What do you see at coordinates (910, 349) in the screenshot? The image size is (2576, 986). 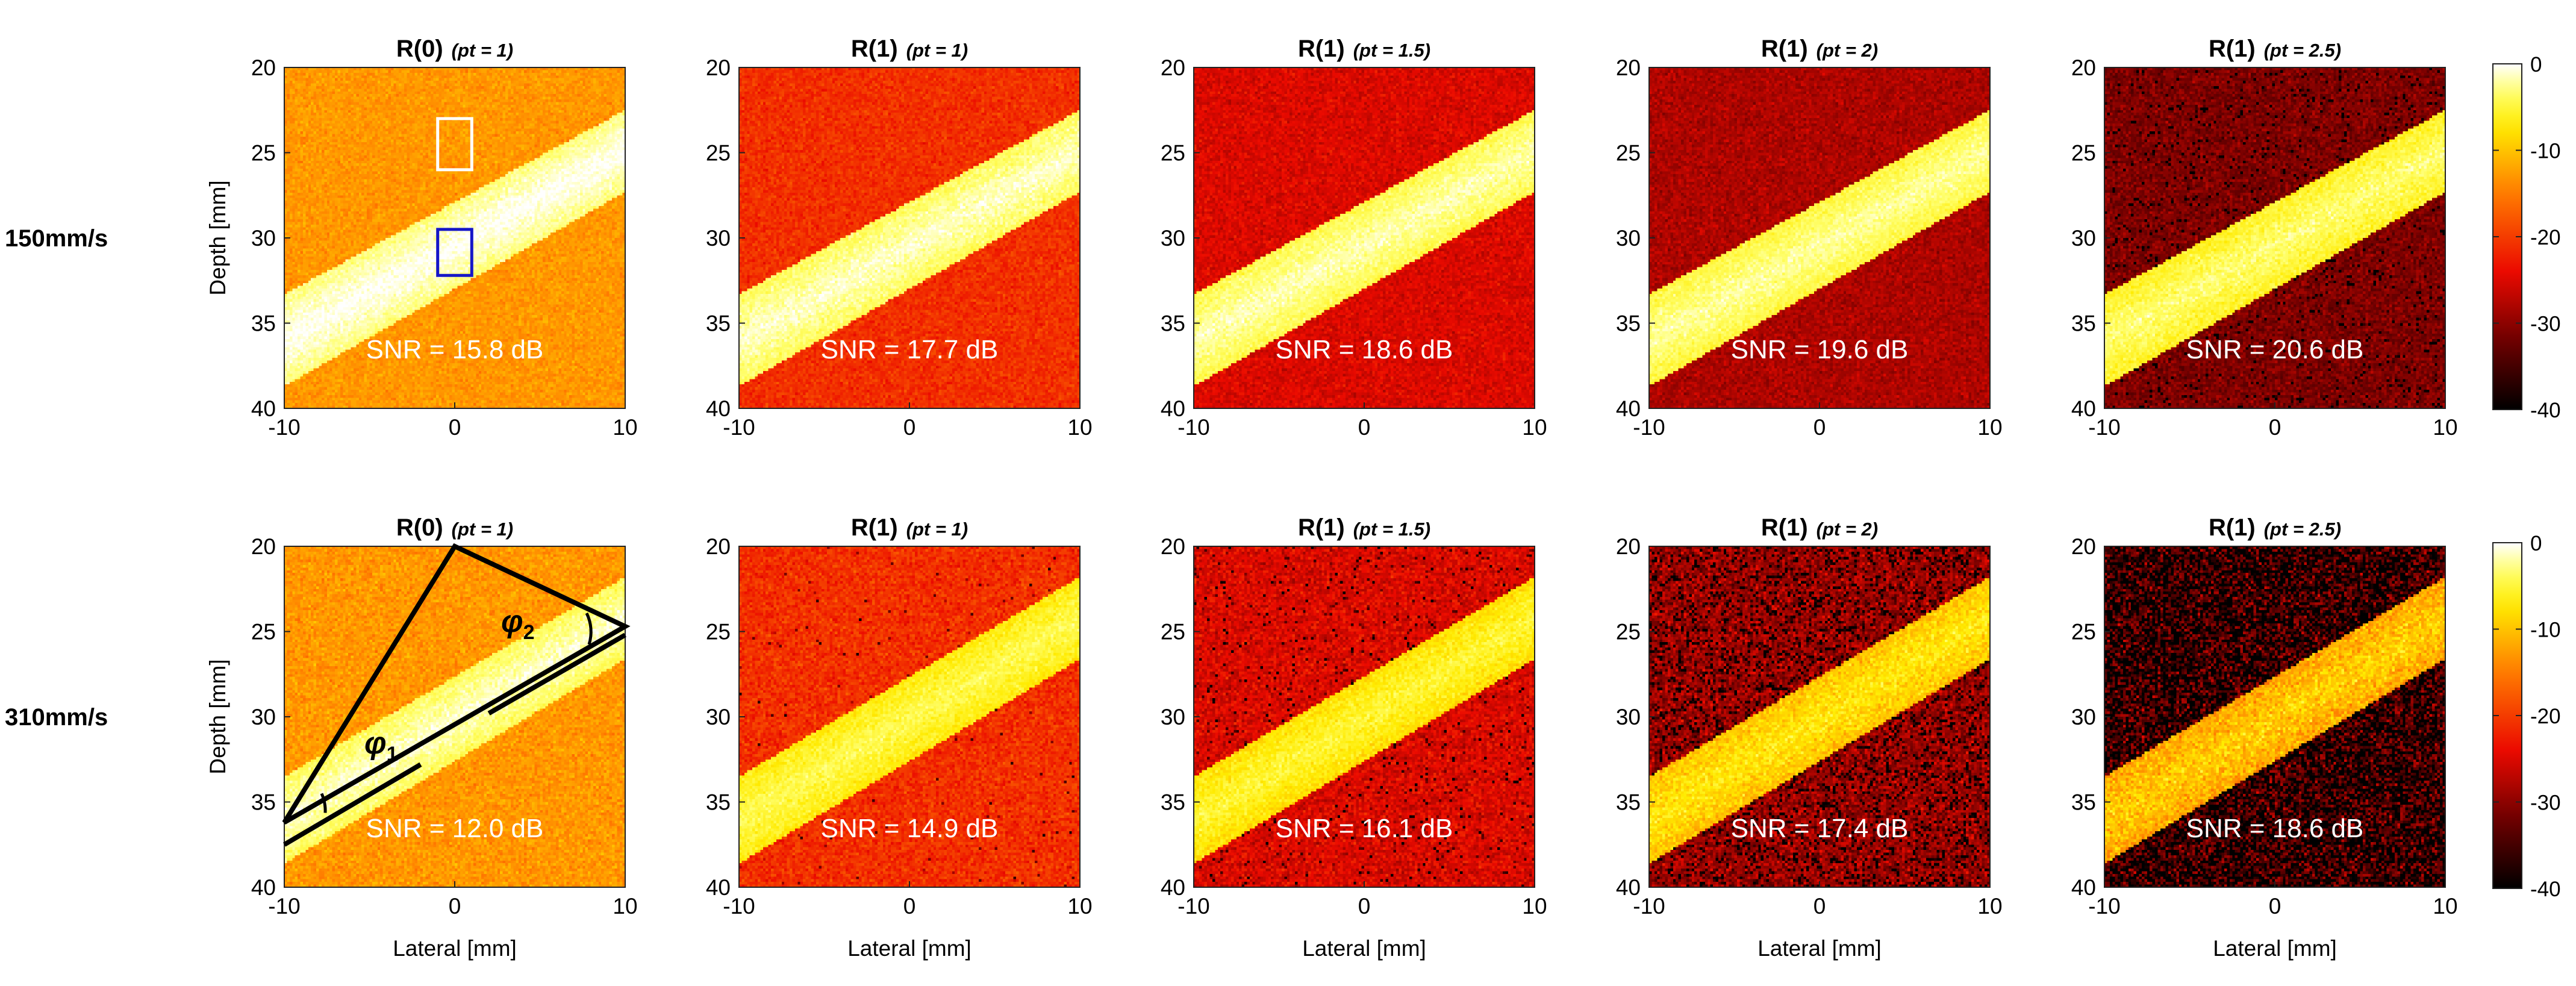 I see `snr-label: SNR = 17.7 dB` at bounding box center [910, 349].